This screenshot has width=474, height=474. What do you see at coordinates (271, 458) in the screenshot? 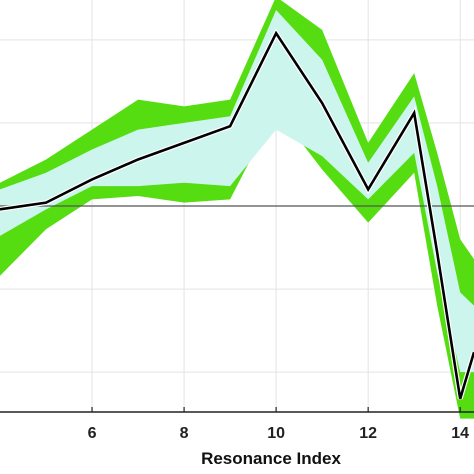
I see `x-axis-title: Resonance Index` at bounding box center [271, 458].